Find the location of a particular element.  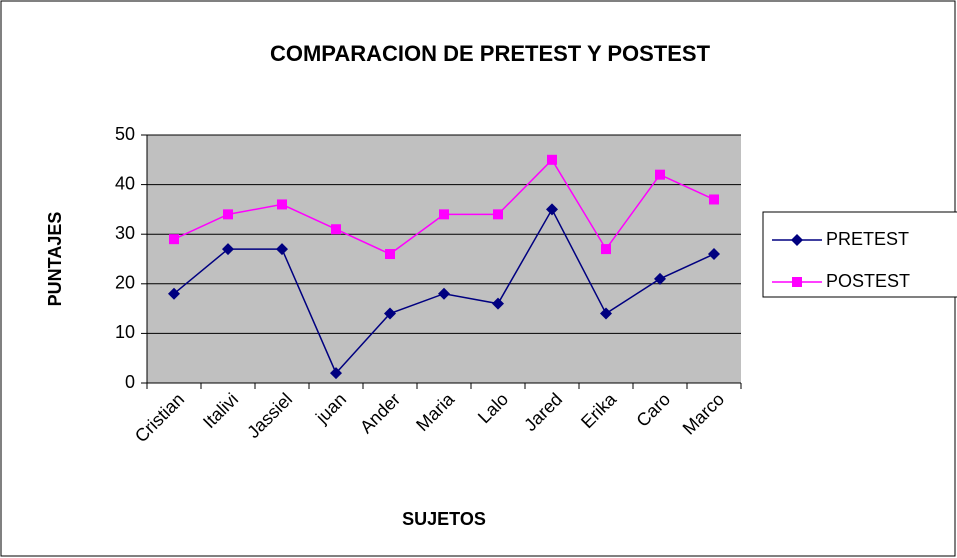

y-tick-label: 10 is located at coordinates (125, 332).